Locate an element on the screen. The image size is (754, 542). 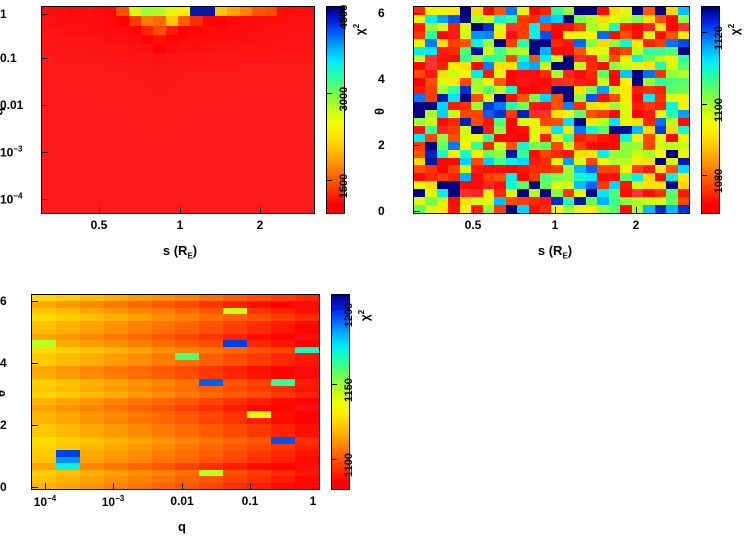
panel-1-ytick-0: 1 is located at coordinates (3, 14).